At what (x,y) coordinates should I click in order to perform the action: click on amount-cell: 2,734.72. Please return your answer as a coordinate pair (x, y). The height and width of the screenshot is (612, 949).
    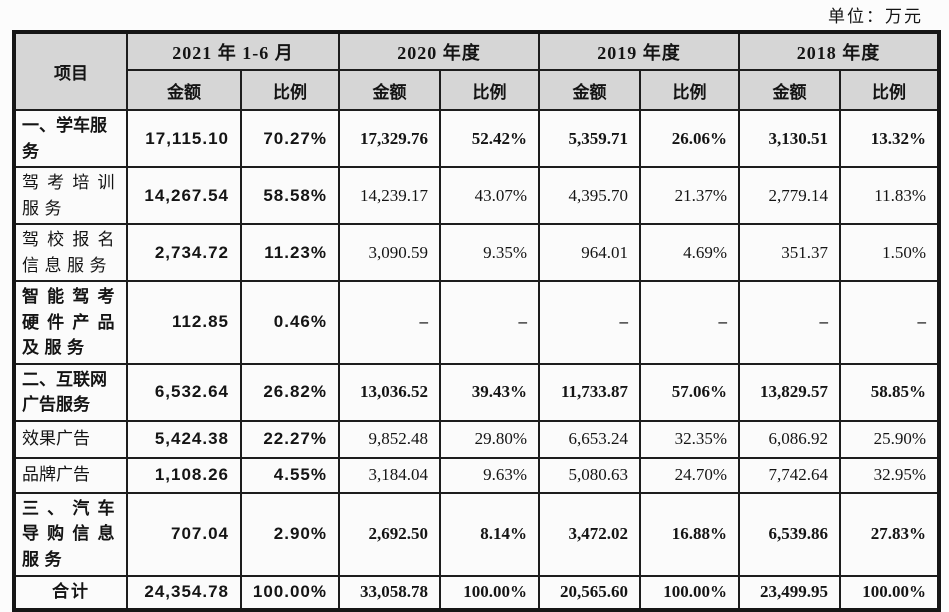
    Looking at the image, I should click on (184, 252).